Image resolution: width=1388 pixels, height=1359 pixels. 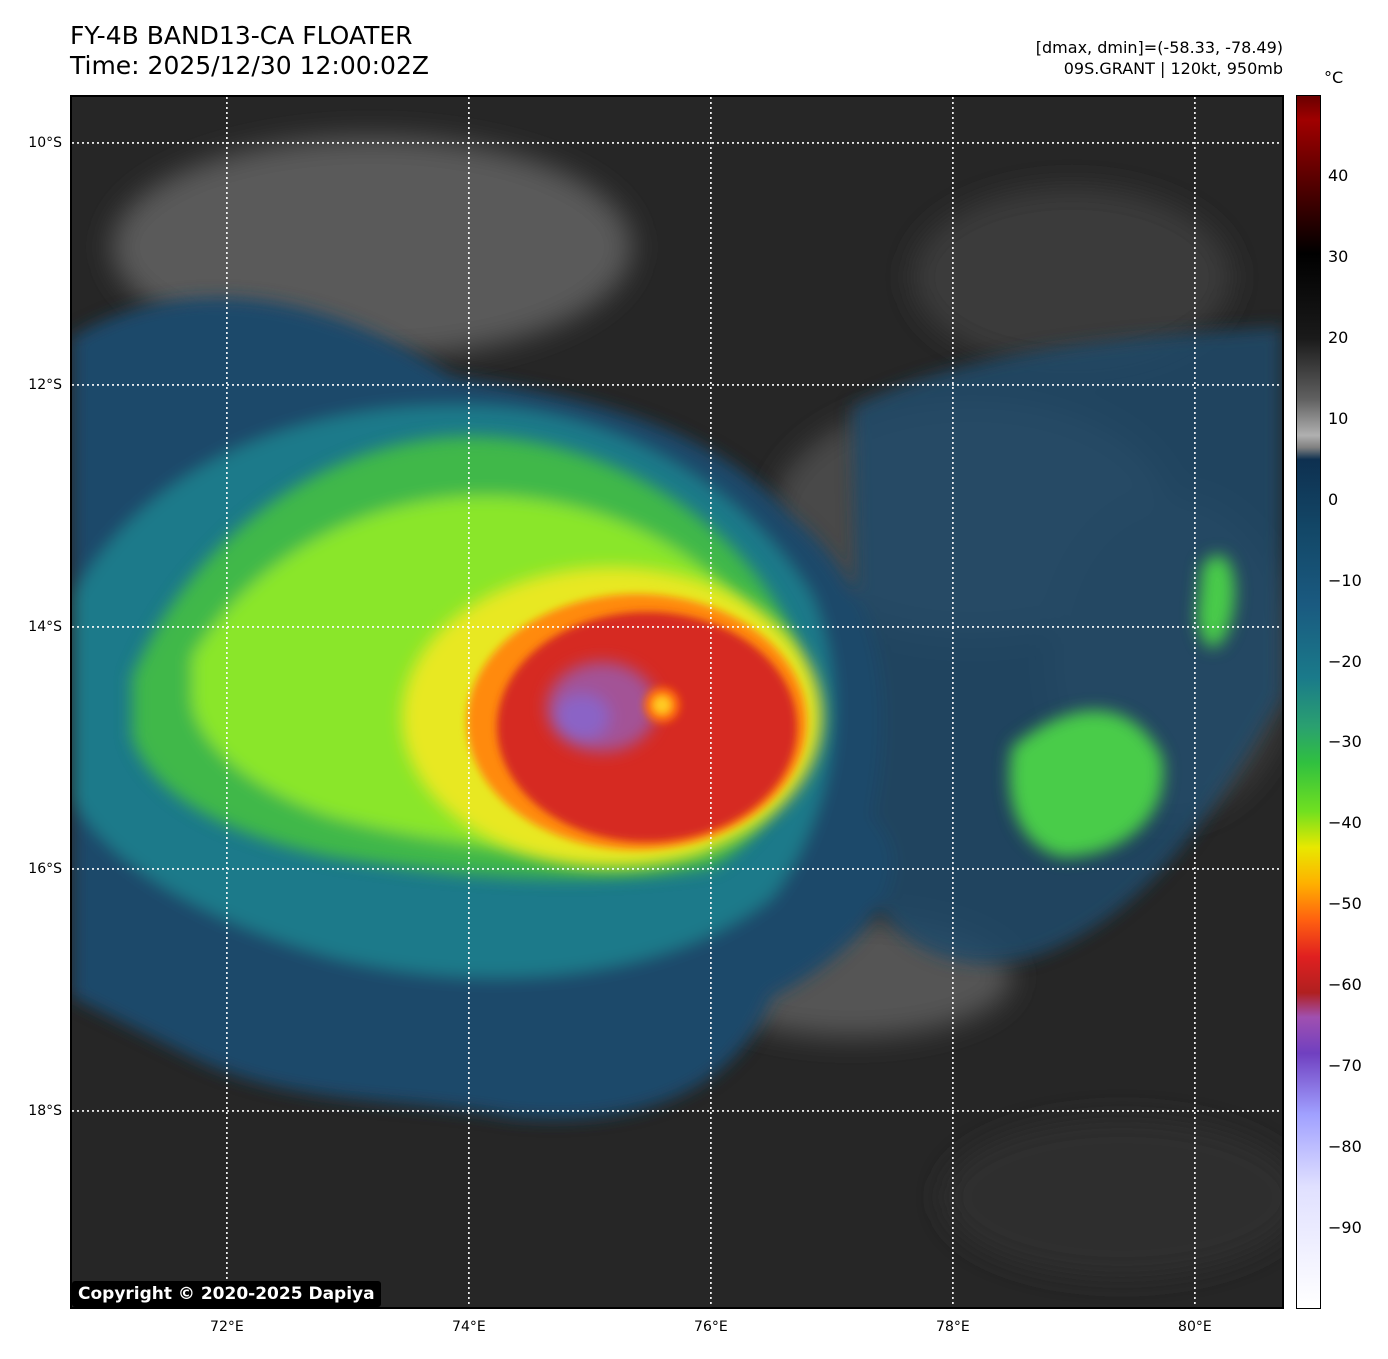 What do you see at coordinates (1345, 985) in the screenshot?
I see `colorbar-tick-label: −60` at bounding box center [1345, 985].